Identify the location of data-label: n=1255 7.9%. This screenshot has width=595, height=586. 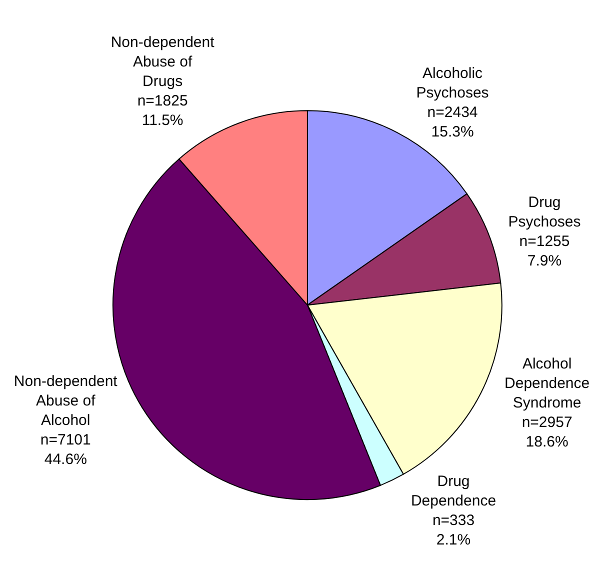
(544, 251).